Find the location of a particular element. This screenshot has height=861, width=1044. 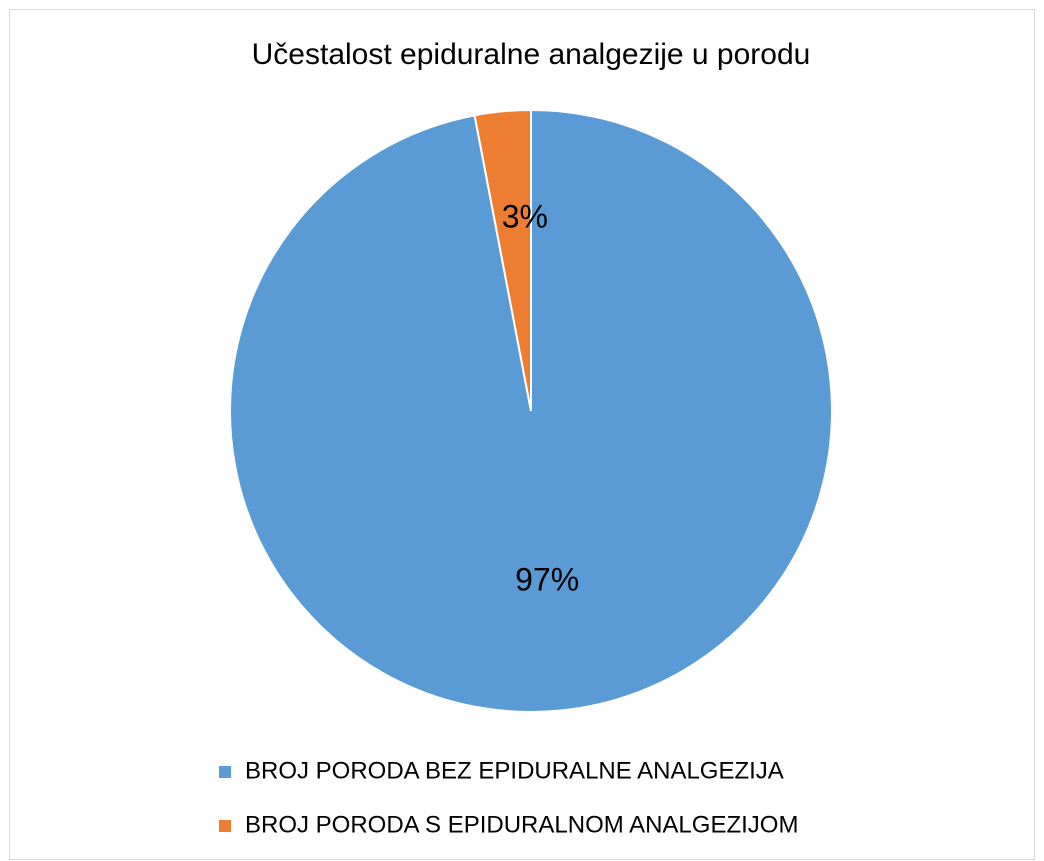

legend-label: BROJ PORODA S EPIDURALNOM ANALGEZIJOM is located at coordinates (521, 824).